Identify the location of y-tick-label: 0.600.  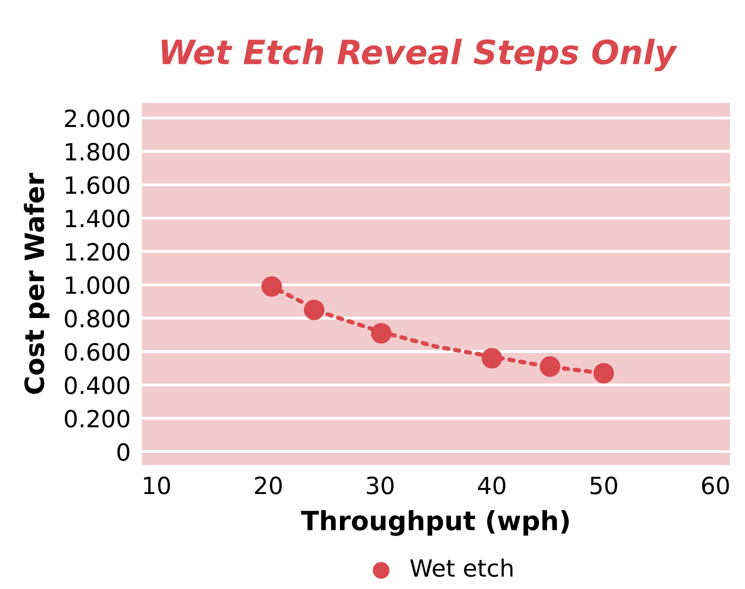
(97, 352).